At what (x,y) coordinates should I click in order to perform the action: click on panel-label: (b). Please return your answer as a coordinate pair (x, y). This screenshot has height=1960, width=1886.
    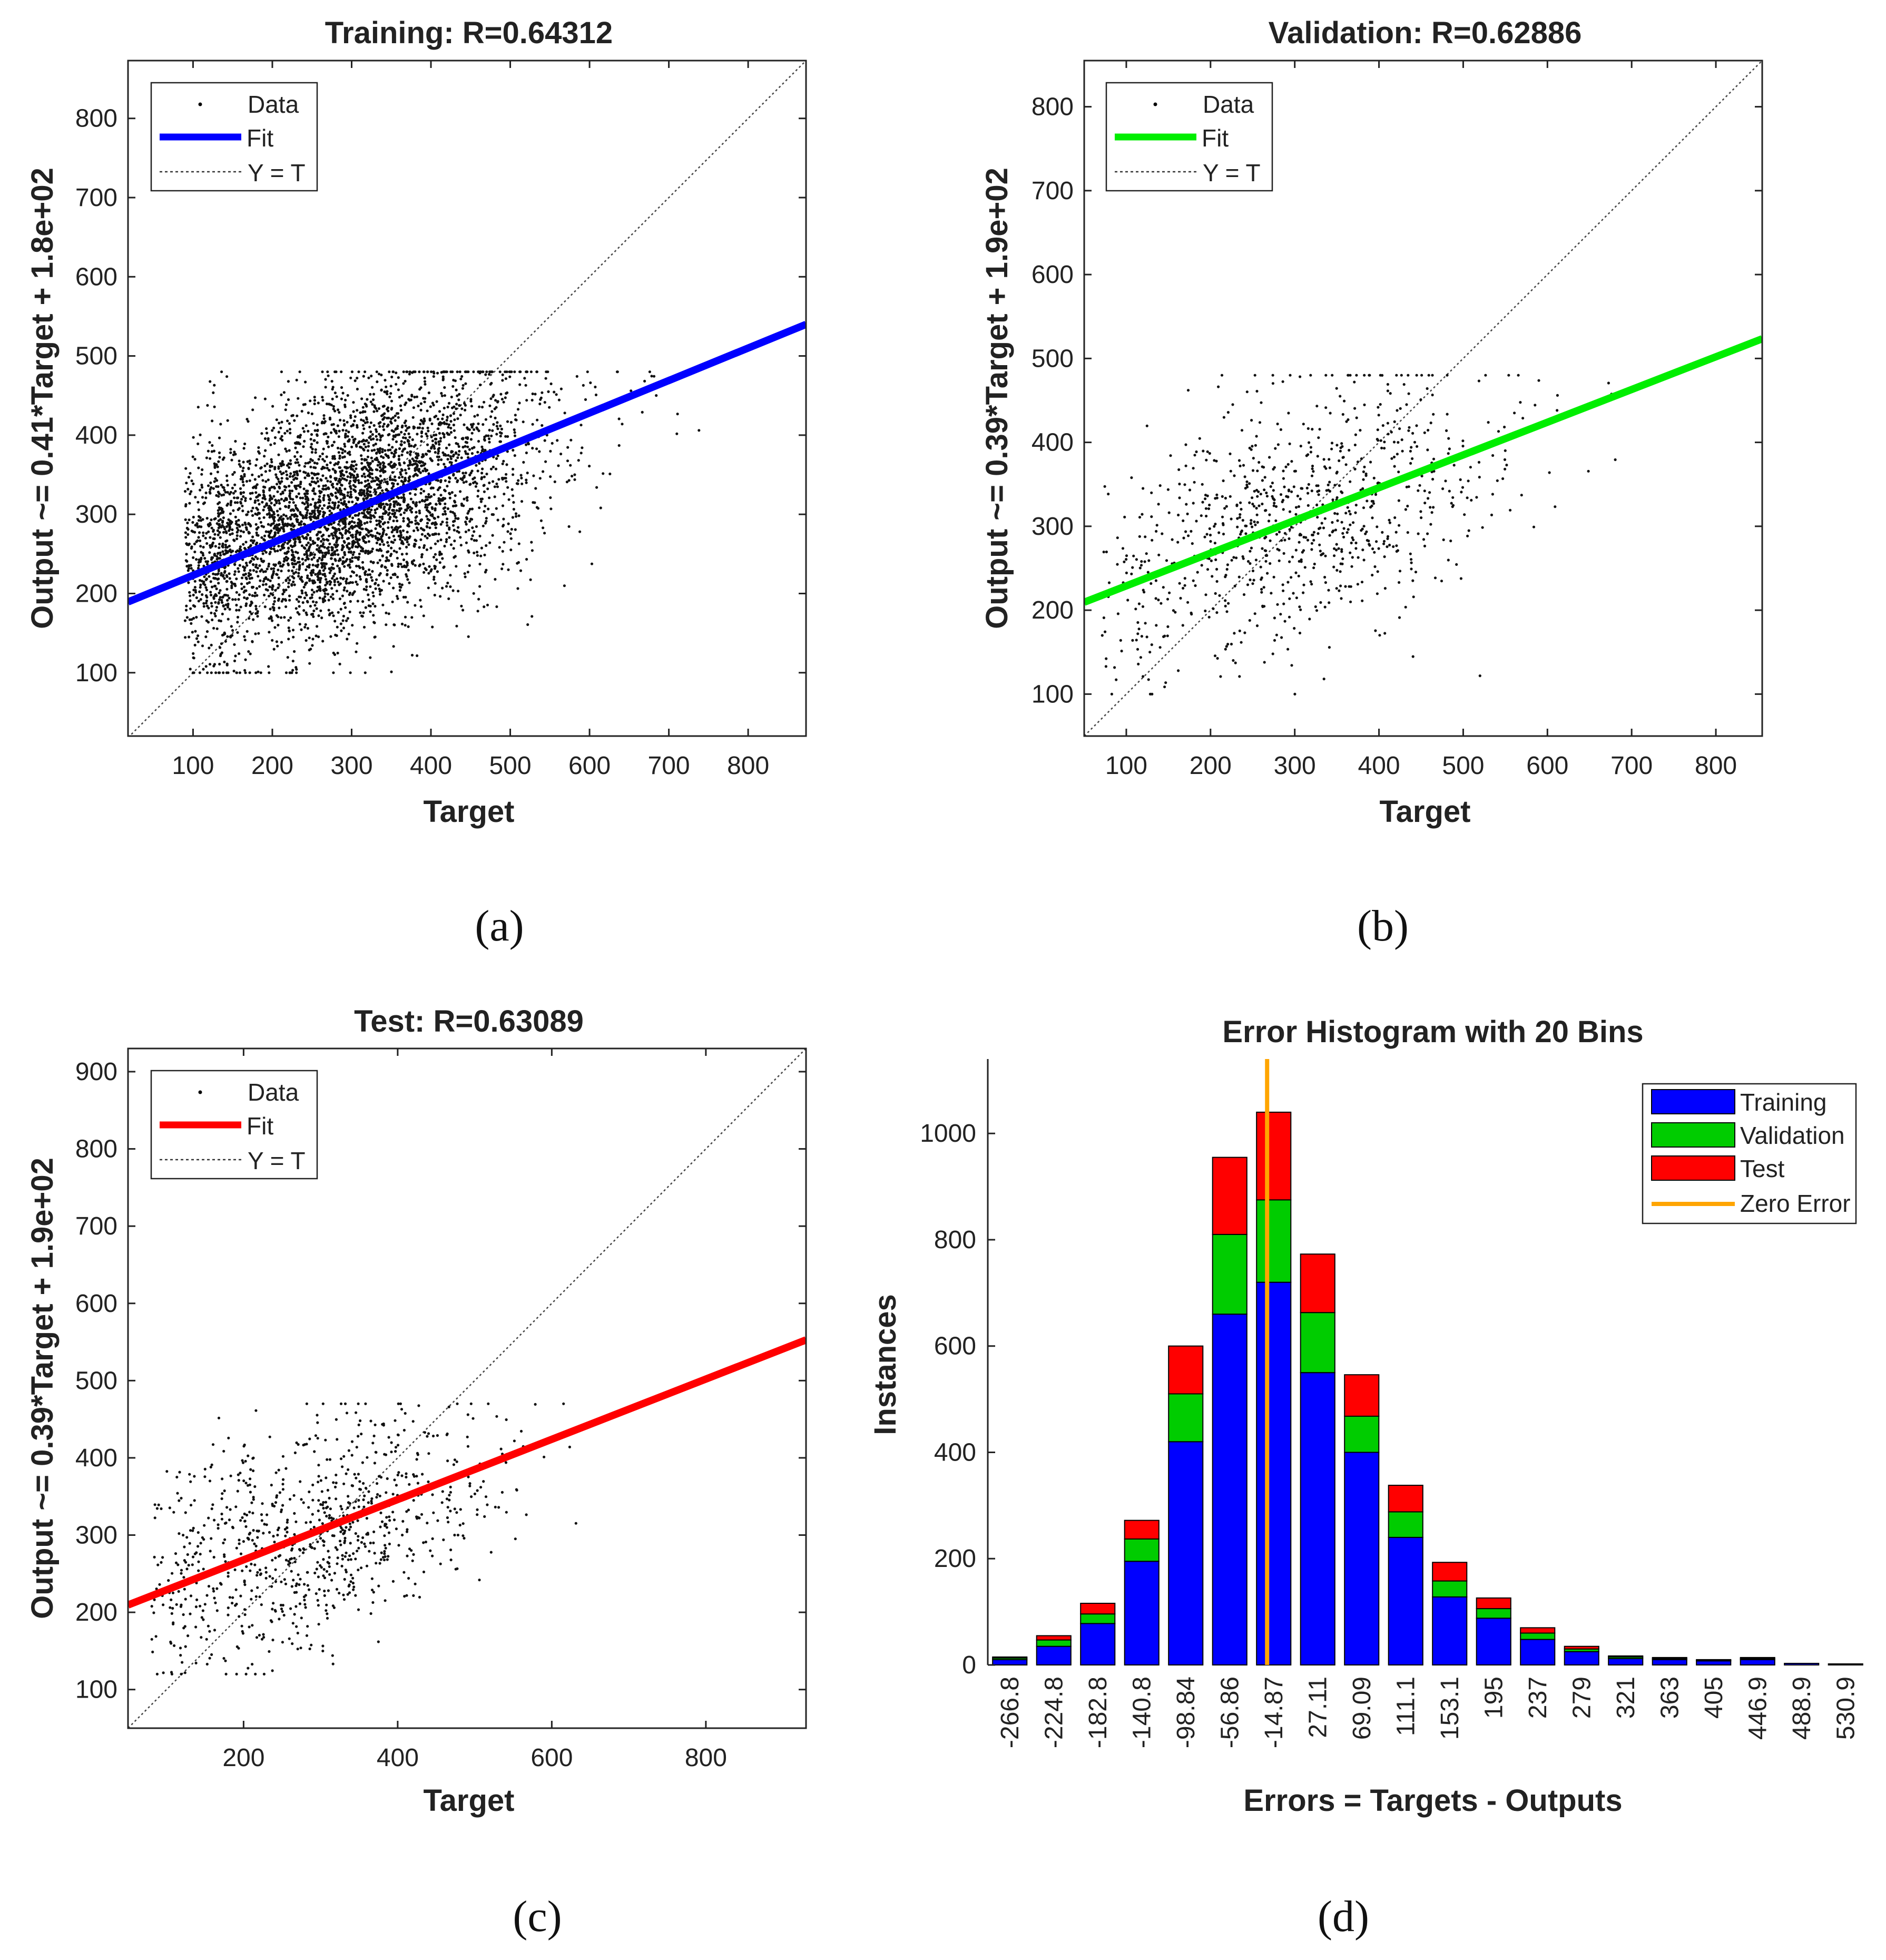
    Looking at the image, I should click on (1383, 926).